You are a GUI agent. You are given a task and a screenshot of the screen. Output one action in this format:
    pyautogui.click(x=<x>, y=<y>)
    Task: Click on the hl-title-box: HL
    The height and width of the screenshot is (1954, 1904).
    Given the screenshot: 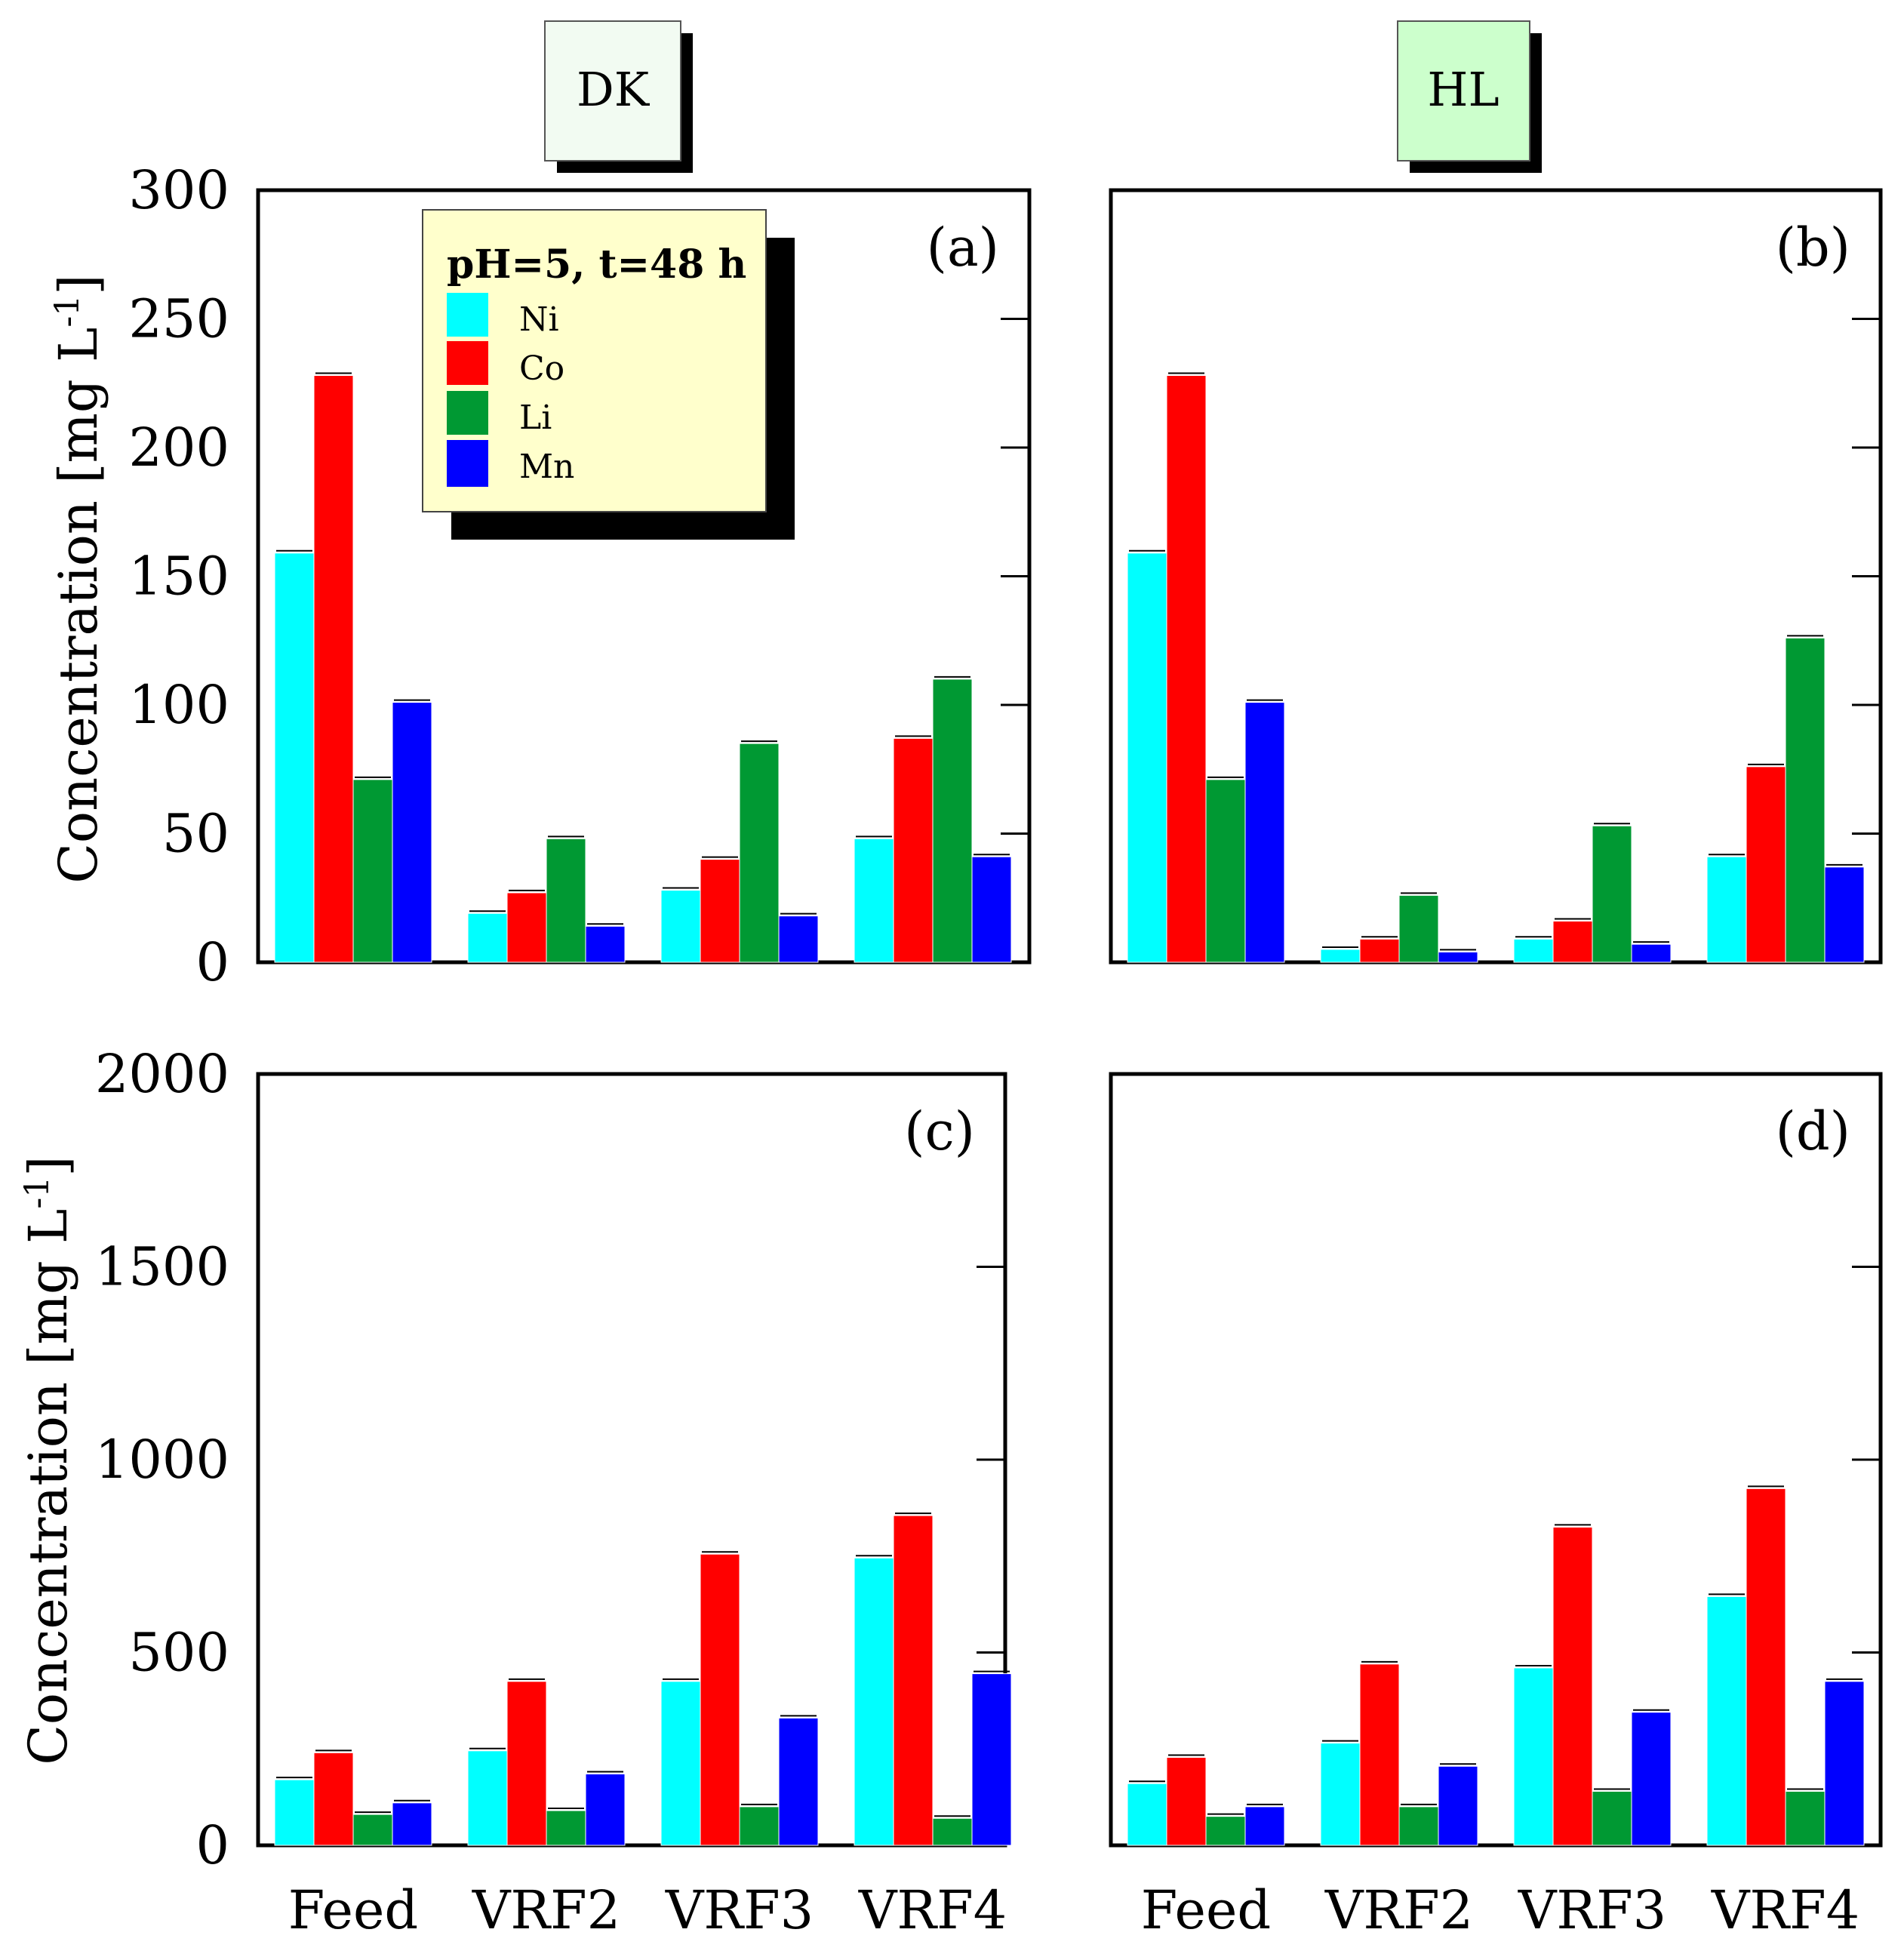 What is the action you would take?
    pyautogui.click(x=1469, y=96)
    